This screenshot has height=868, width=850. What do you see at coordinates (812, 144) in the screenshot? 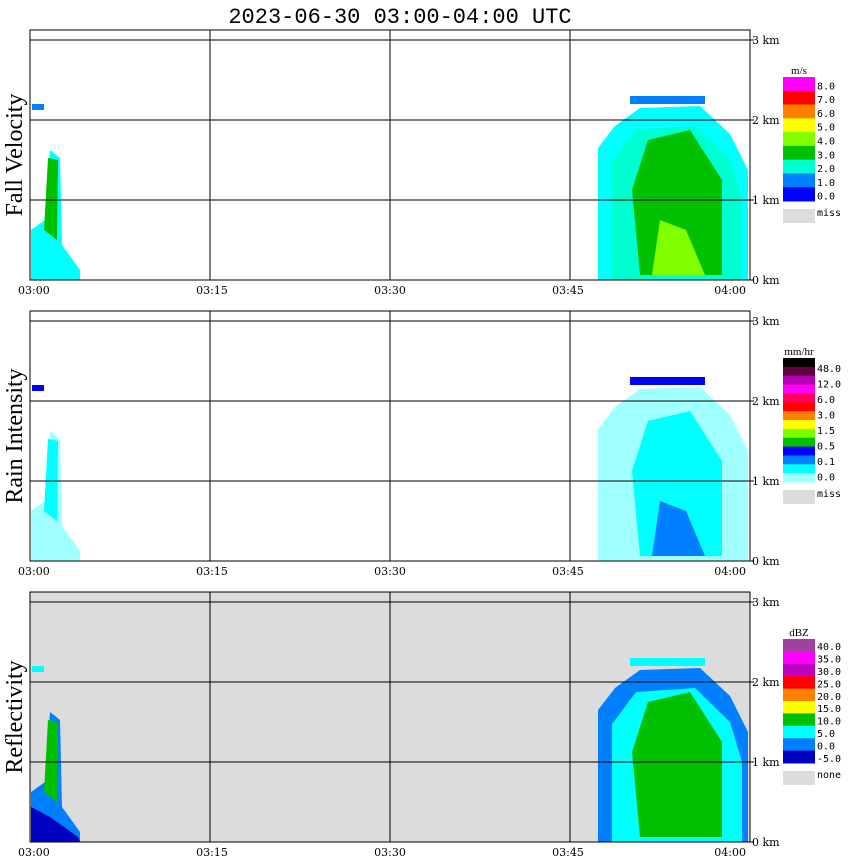
I see `colorbar: m/s 8.0 7.0 6.0 5.0 4.0 3.0 2.0 1.0 0.0 miss` at bounding box center [812, 144].